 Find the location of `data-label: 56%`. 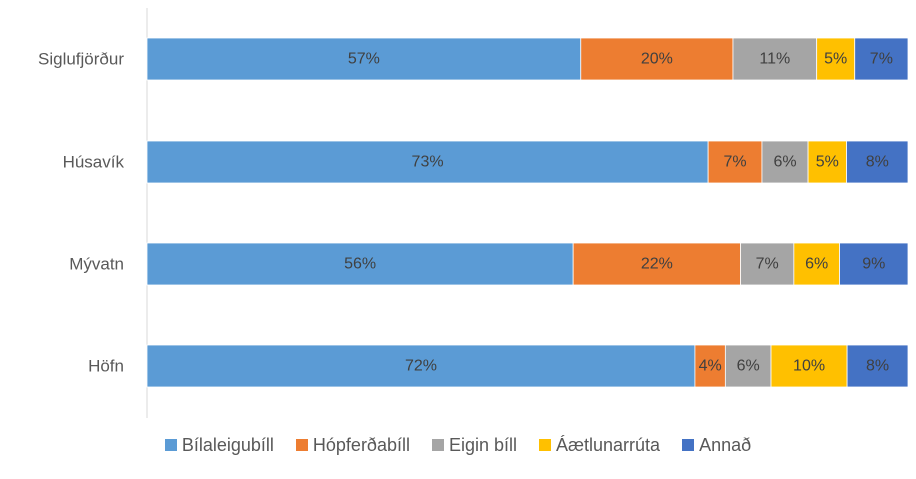

data-label: 56% is located at coordinates (360, 264).